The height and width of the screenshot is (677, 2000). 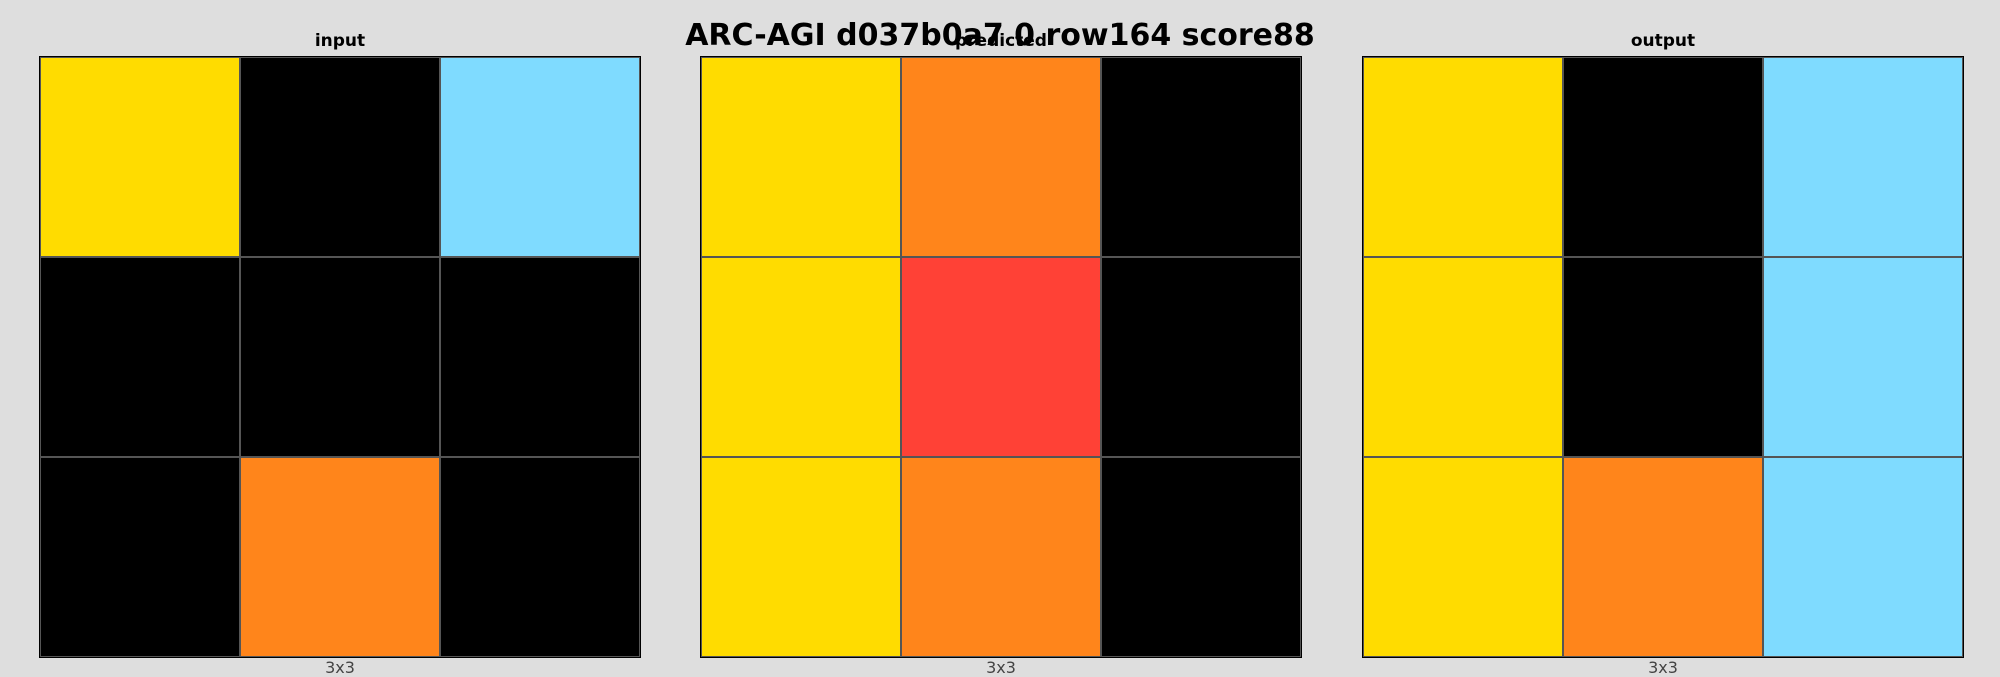 What do you see at coordinates (1663, 41) in the screenshot?
I see `panel-title: output` at bounding box center [1663, 41].